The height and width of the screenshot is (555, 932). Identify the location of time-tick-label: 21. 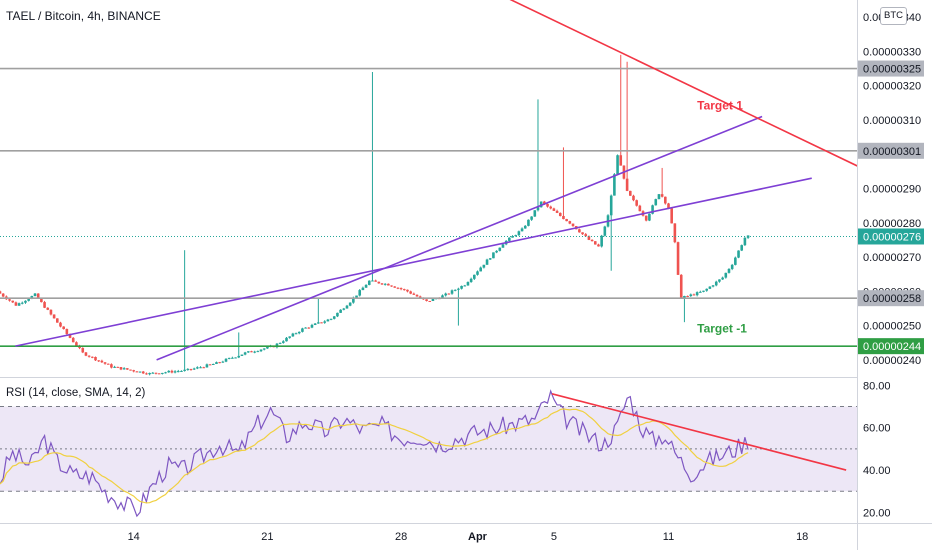
(267, 537).